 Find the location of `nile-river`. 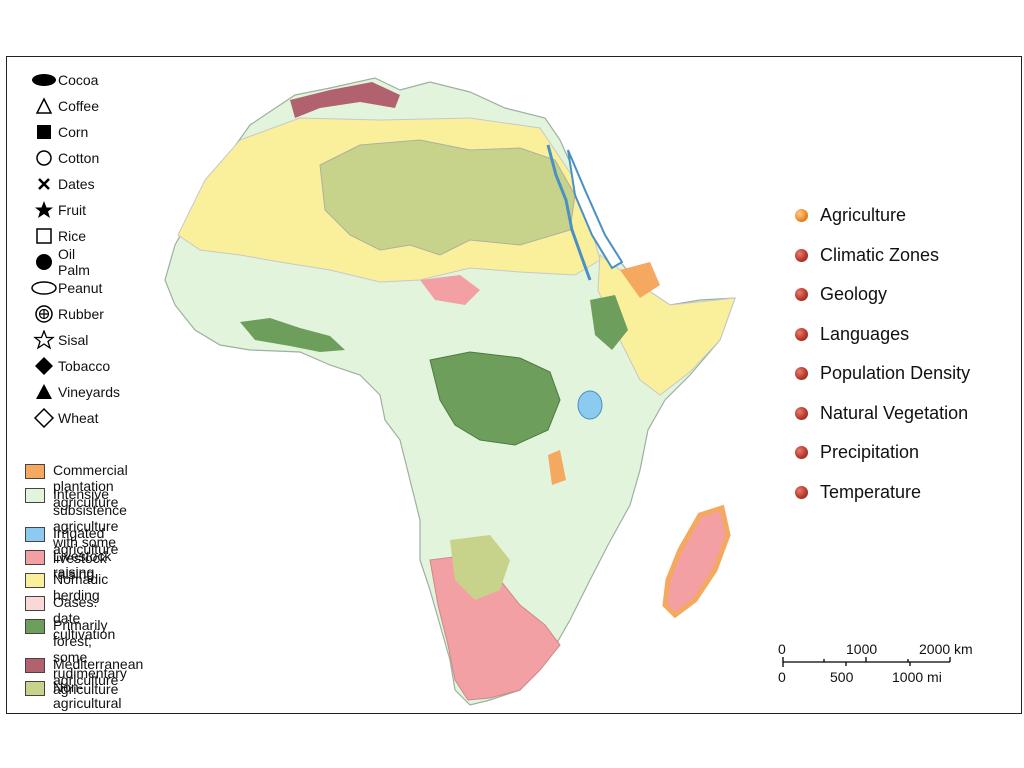

nile-river is located at coordinates (569, 212).